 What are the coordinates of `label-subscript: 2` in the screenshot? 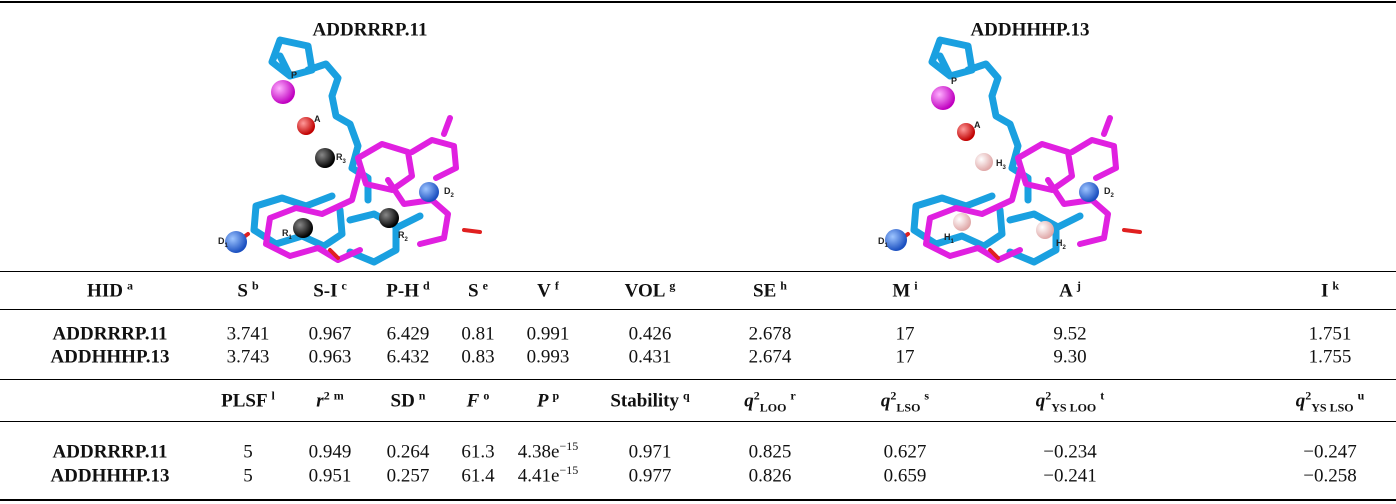 It's located at (407, 240).